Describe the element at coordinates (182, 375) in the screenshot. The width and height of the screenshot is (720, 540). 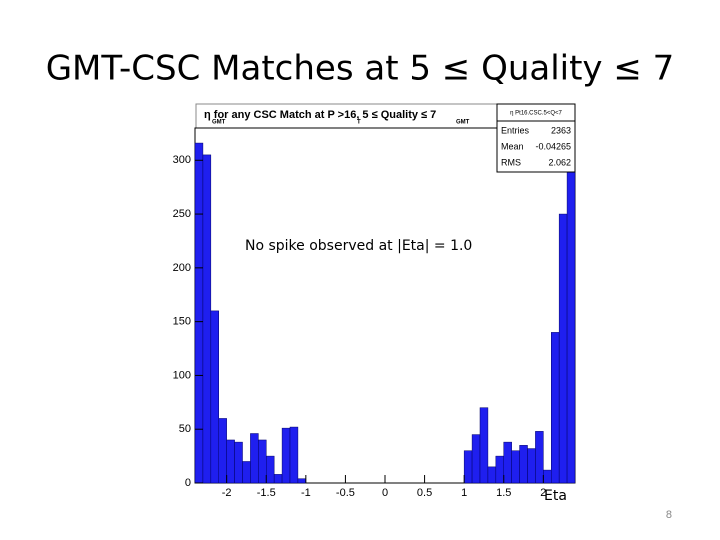
I see `y-tick-label: 100` at that location.